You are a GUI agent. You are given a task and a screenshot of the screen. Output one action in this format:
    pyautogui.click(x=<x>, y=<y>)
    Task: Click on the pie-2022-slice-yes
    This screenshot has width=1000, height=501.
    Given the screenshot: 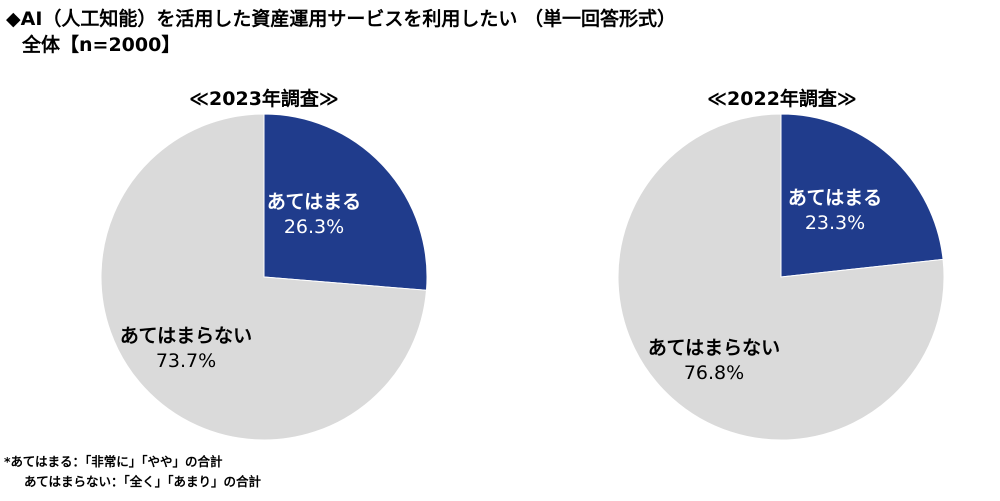 What is the action you would take?
    pyautogui.click(x=862, y=195)
    